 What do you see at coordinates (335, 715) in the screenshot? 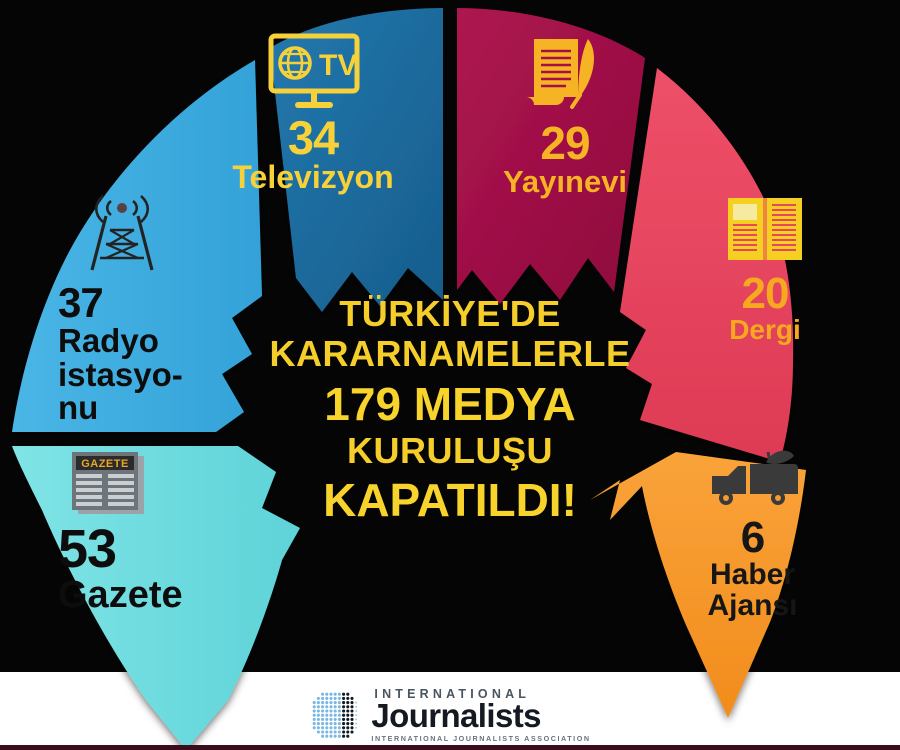
I see `halftone-dots-icon` at bounding box center [335, 715].